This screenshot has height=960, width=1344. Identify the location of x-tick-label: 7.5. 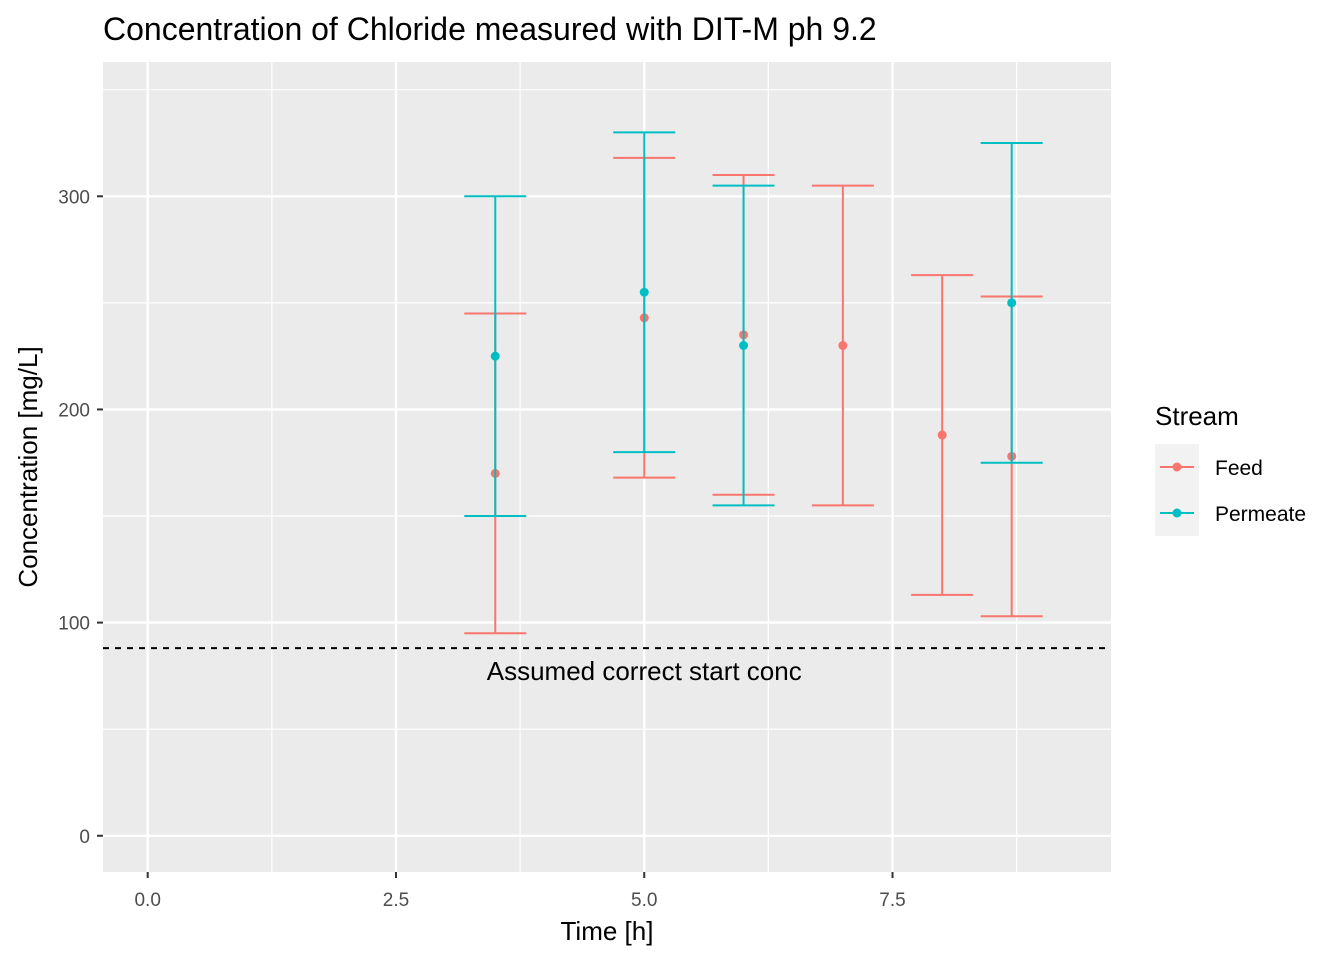
(892, 900).